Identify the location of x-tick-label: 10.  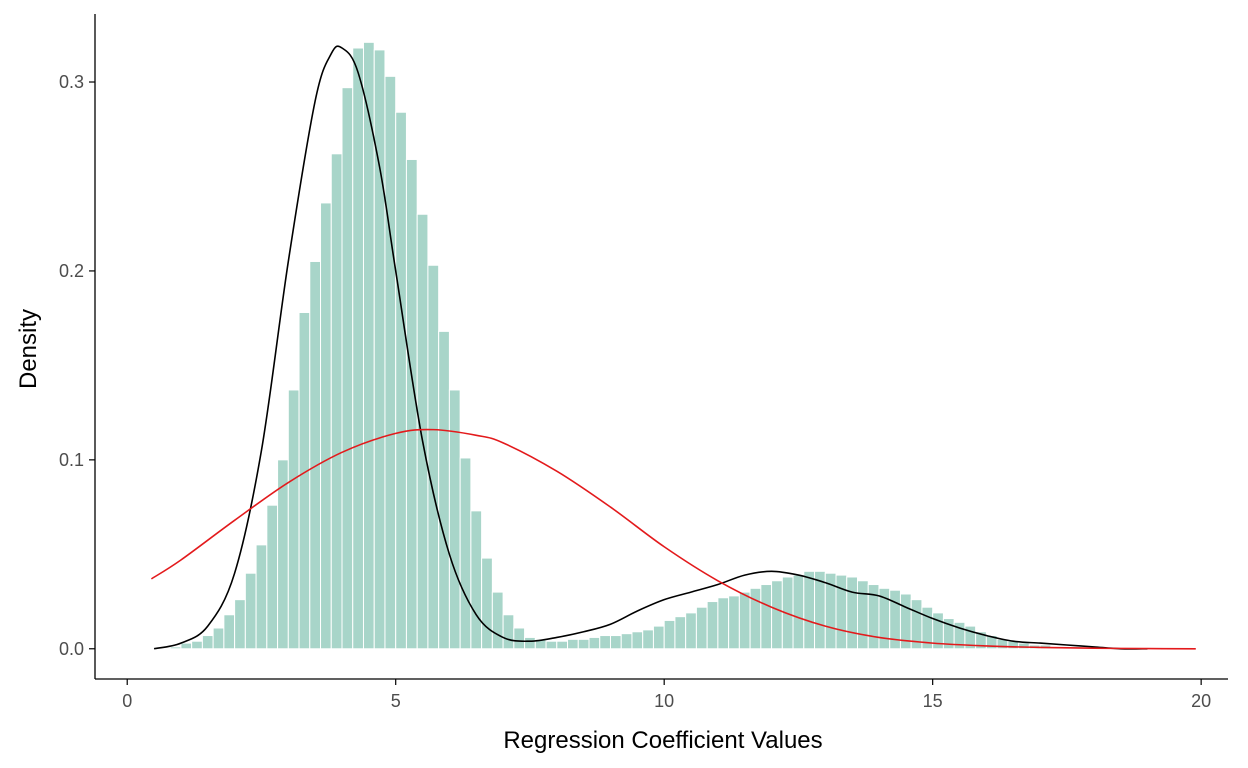
(664, 701).